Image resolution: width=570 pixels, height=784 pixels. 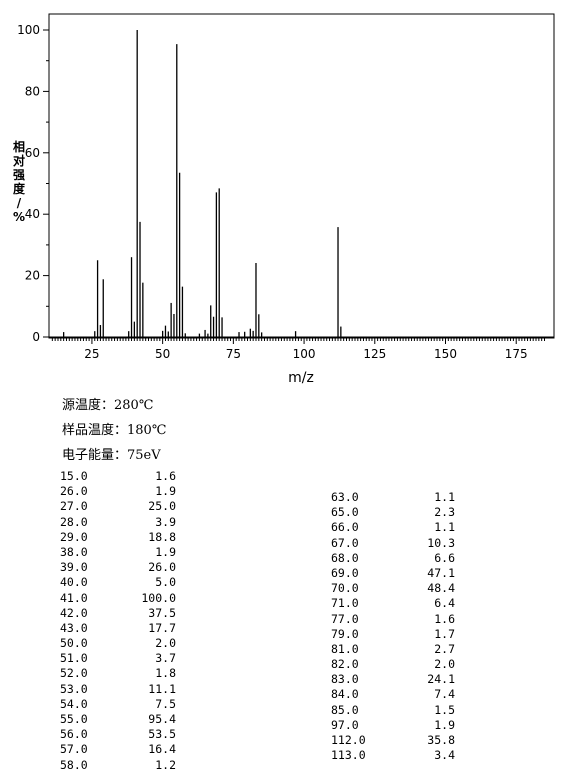 What do you see at coordinates (162, 354) in the screenshot?
I see `x-tick-label: 50` at bounding box center [162, 354].